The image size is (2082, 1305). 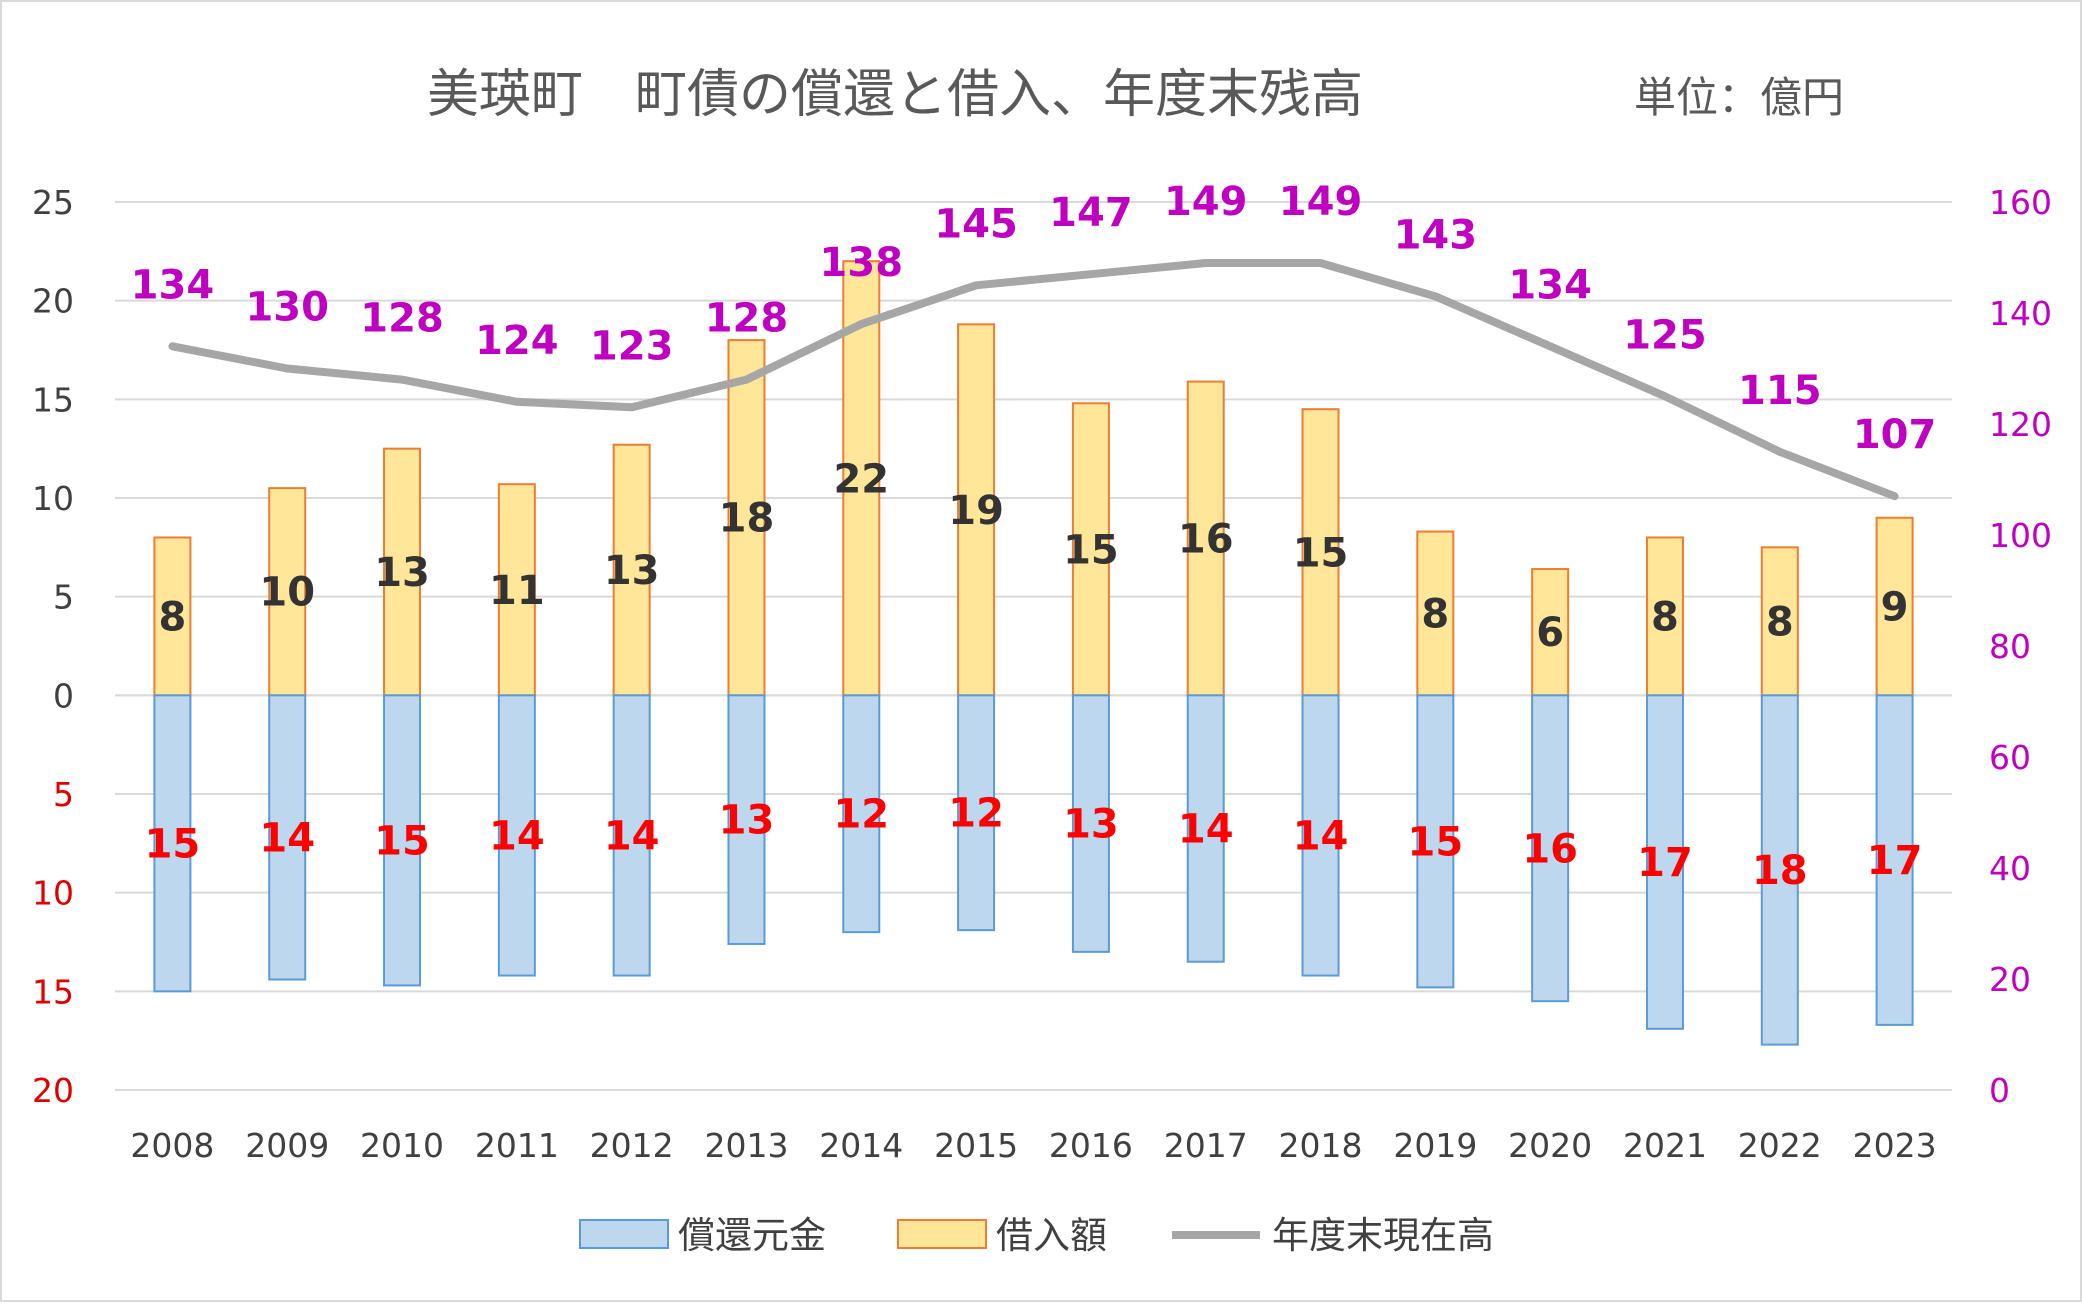 What do you see at coordinates (2010, 646) in the screenshot?
I see `right-tick-label: 80` at bounding box center [2010, 646].